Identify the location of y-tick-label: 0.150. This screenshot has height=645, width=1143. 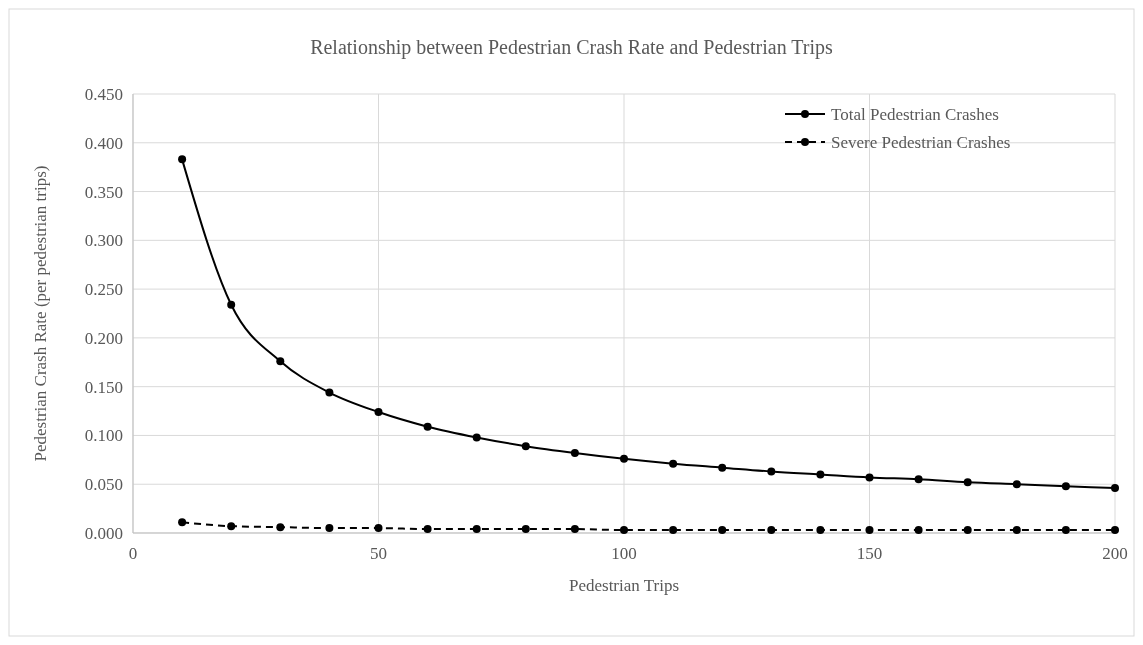
(103, 387).